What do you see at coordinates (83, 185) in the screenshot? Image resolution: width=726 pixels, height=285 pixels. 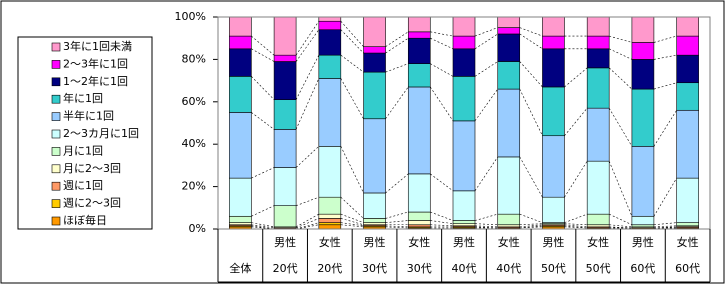 I see `legend-label: 週に1回` at bounding box center [83, 185].